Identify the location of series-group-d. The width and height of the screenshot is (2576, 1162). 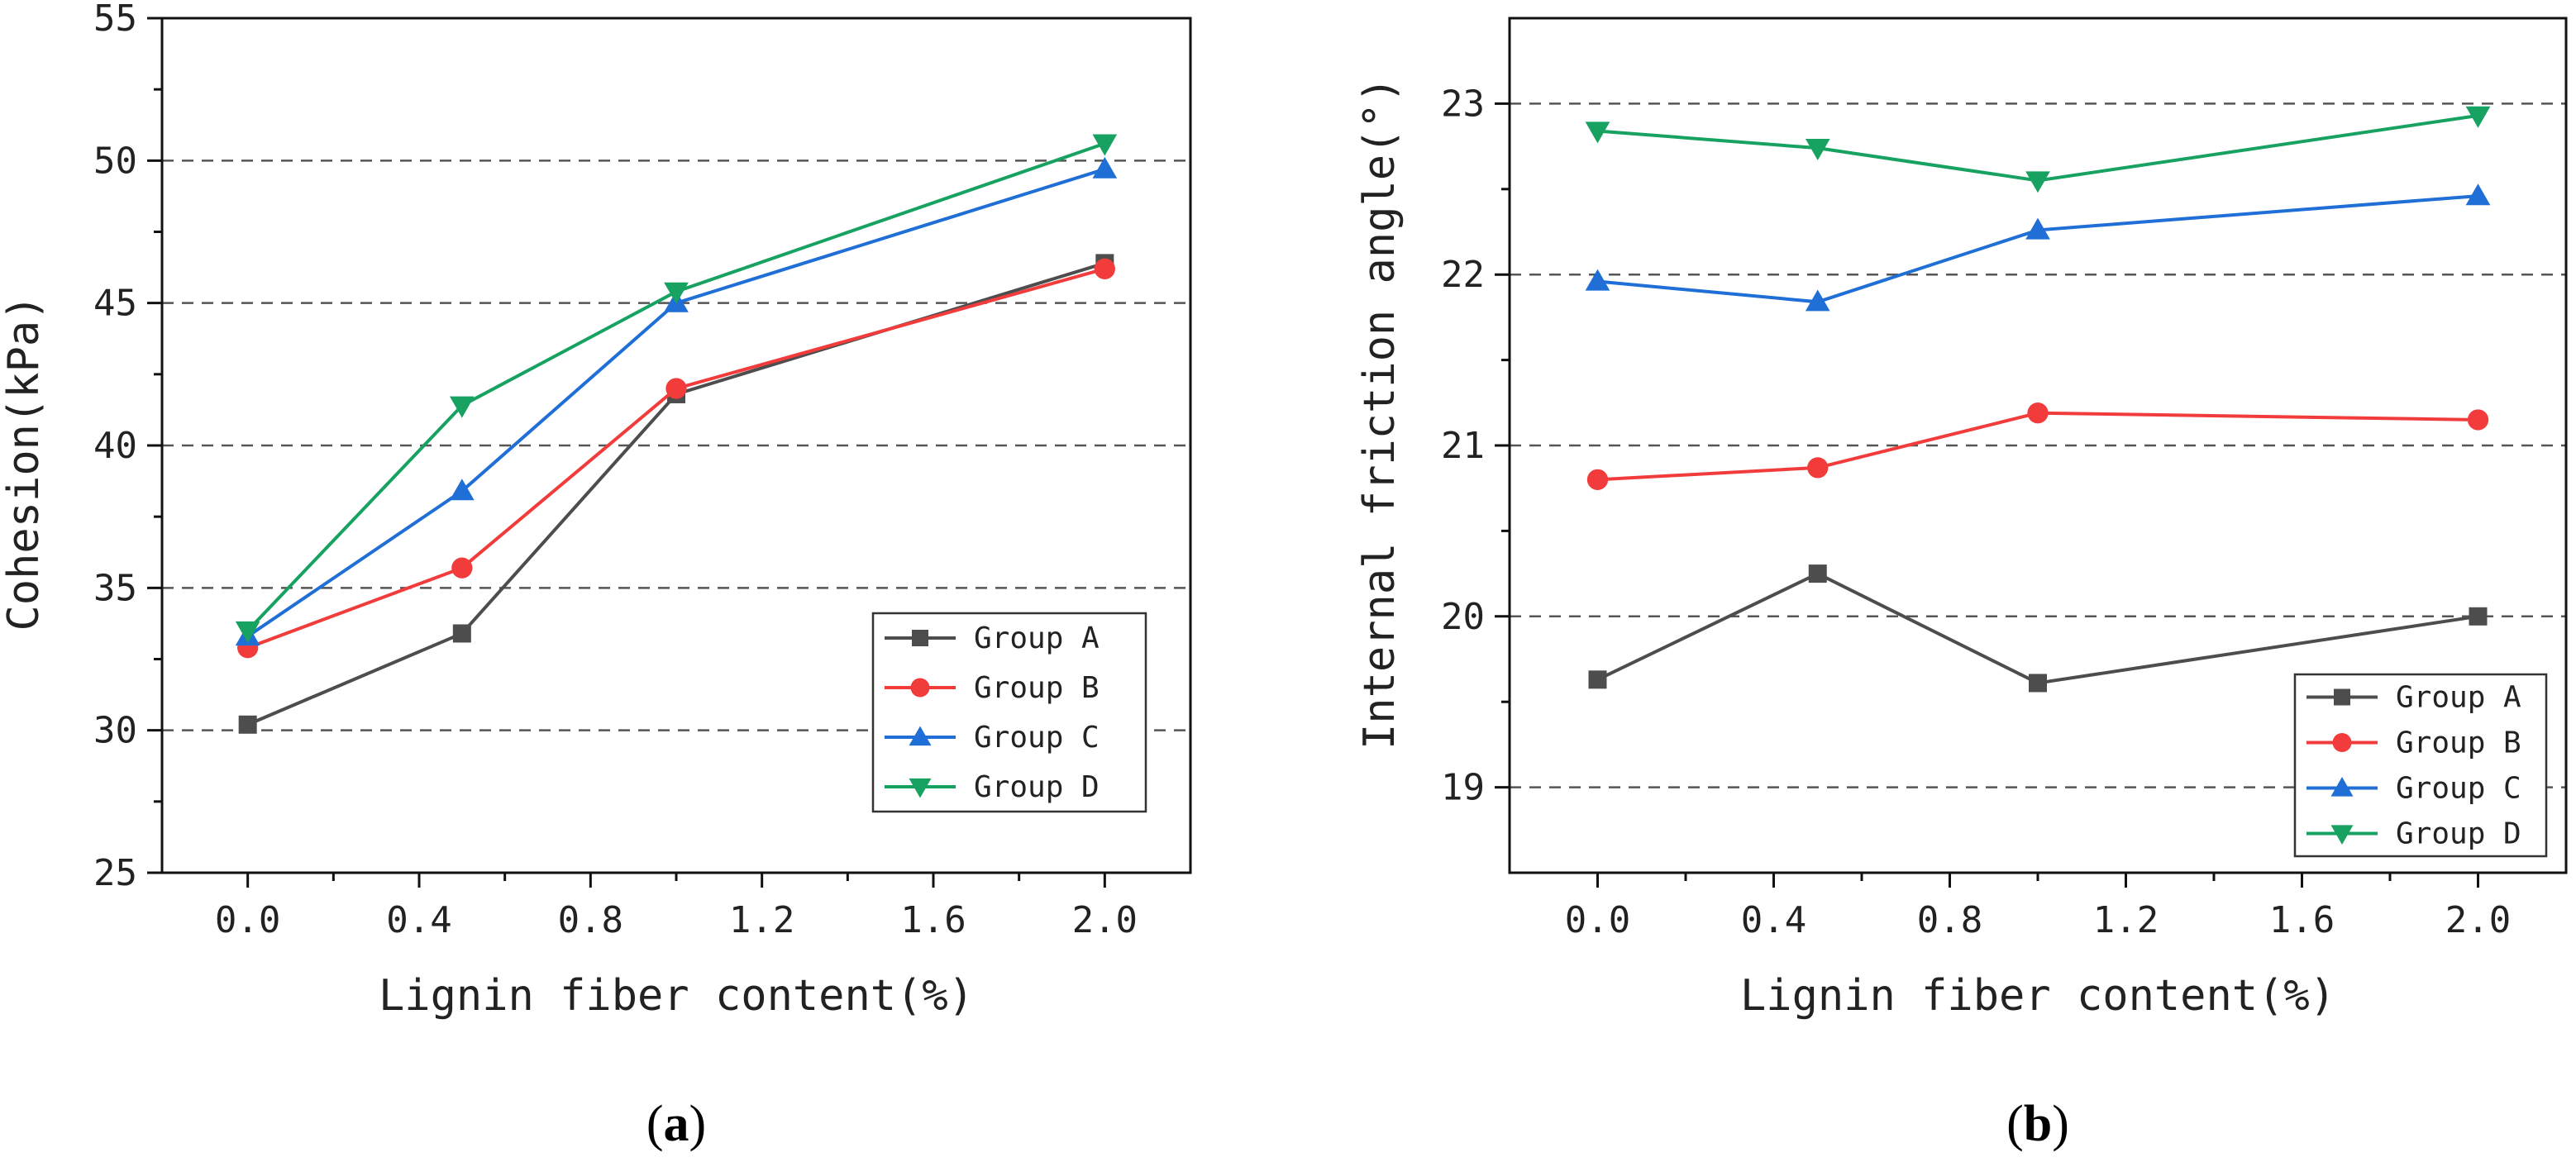
(2038, 149).